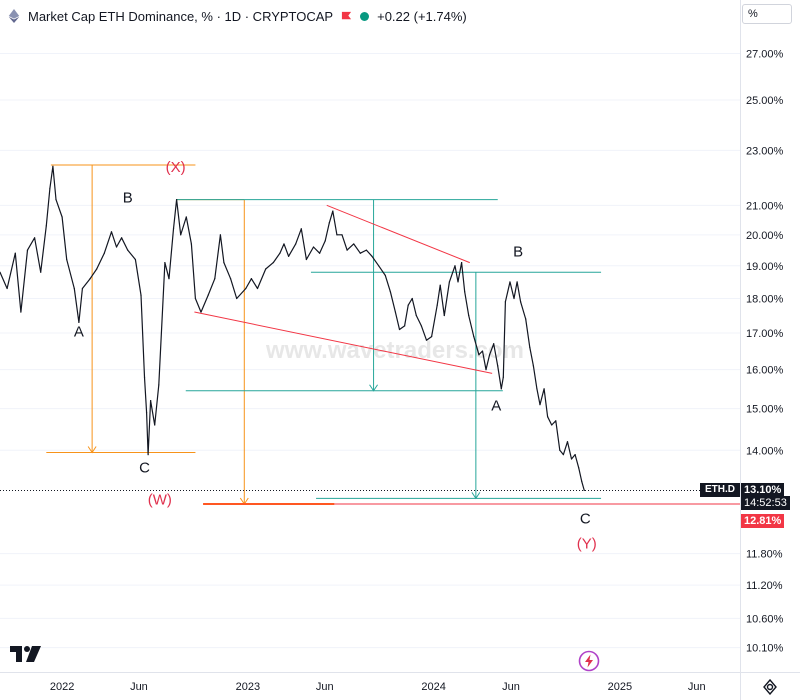 The height and width of the screenshot is (700, 800). I want to click on x-tick-label: 2023, so click(248, 687).